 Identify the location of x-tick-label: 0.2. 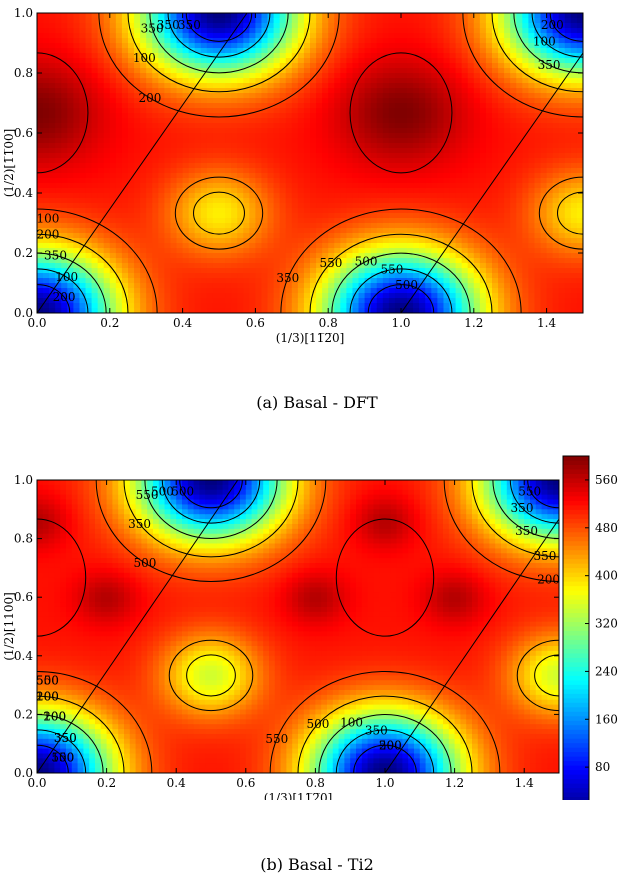
(106, 783).